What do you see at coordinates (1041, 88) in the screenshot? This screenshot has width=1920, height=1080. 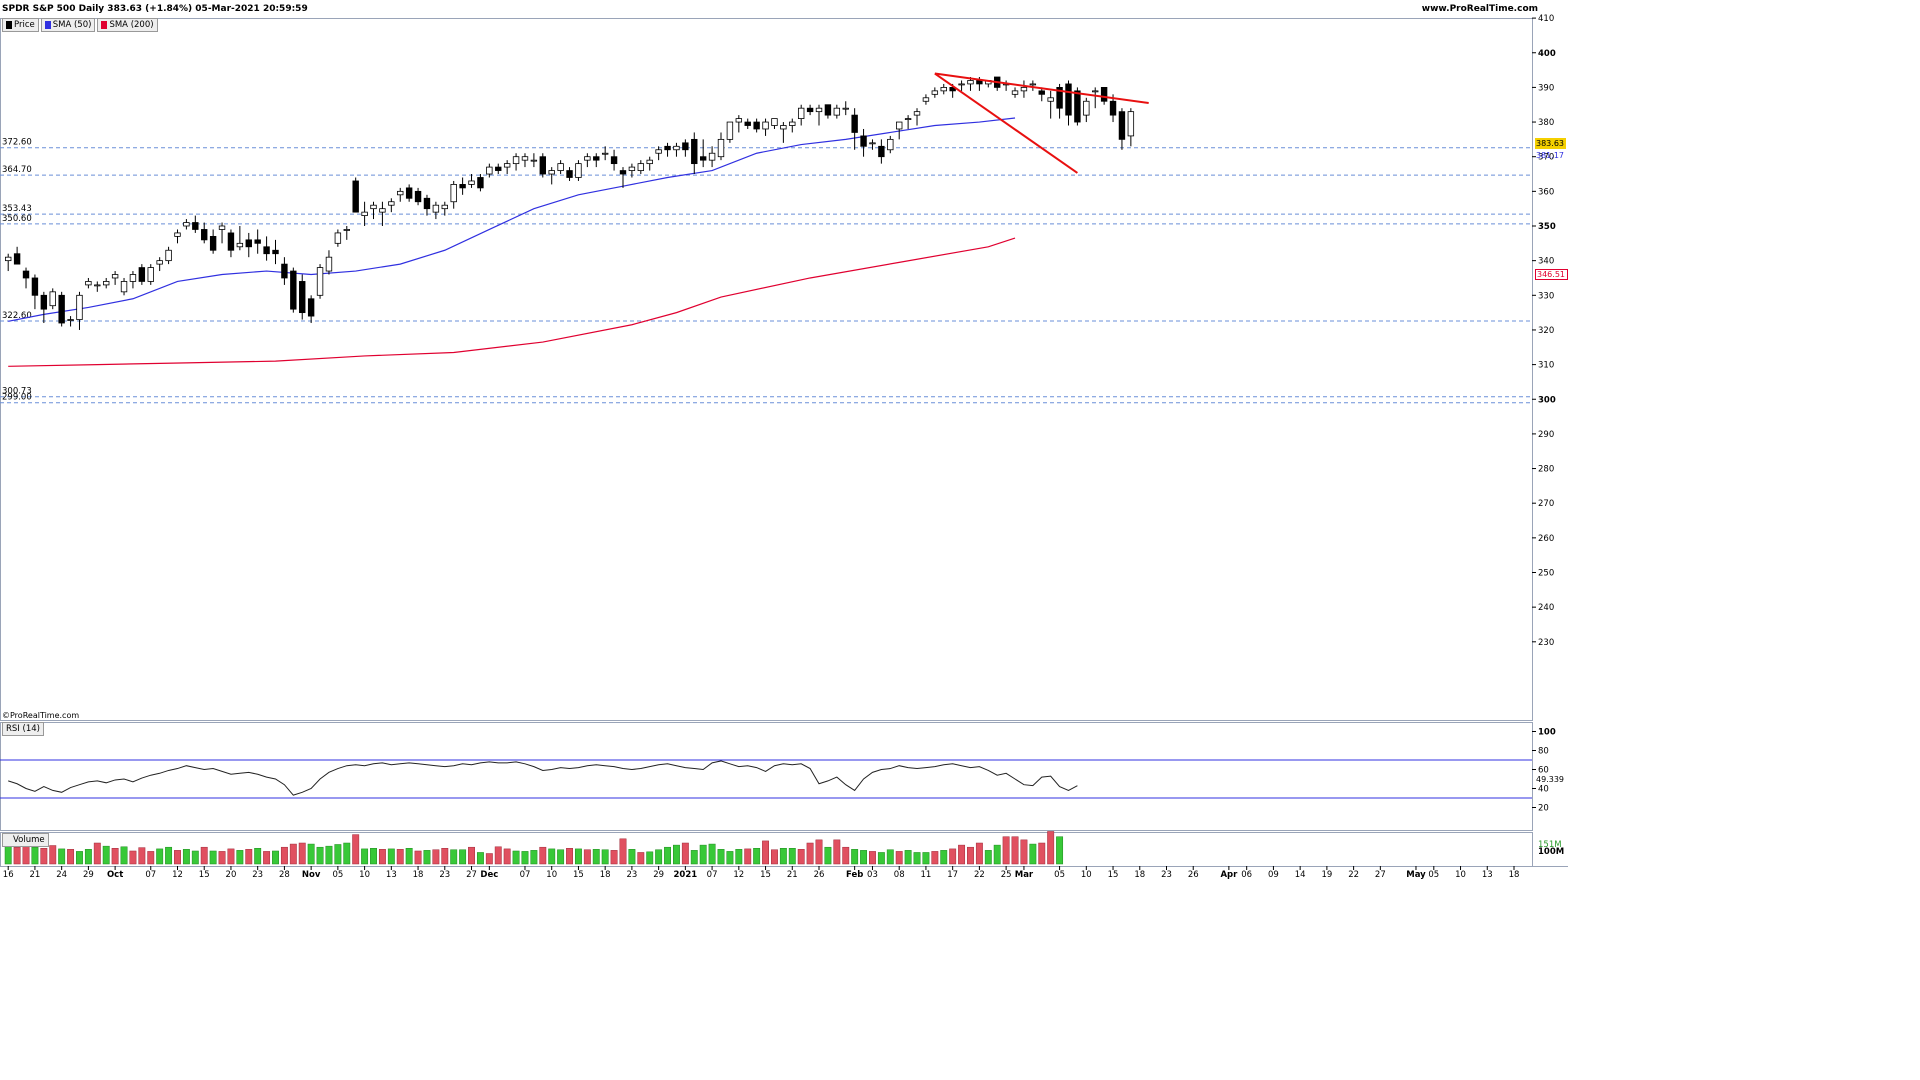 I see `trendline` at bounding box center [1041, 88].